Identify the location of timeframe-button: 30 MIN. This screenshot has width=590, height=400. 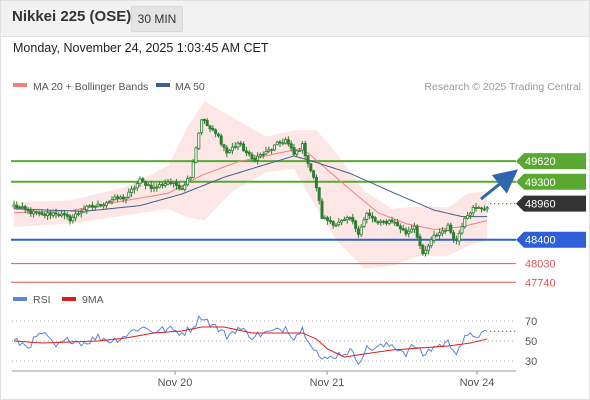
(157, 19).